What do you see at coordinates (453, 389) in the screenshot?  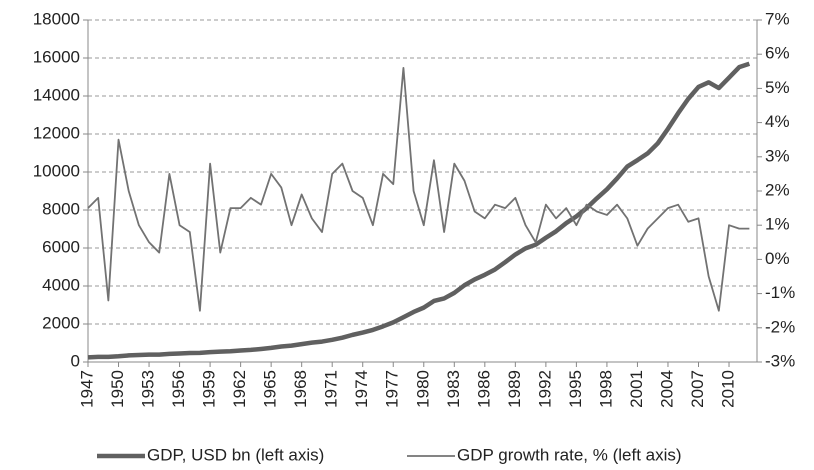 I see `x-tick-label: 1983` at bounding box center [453, 389].